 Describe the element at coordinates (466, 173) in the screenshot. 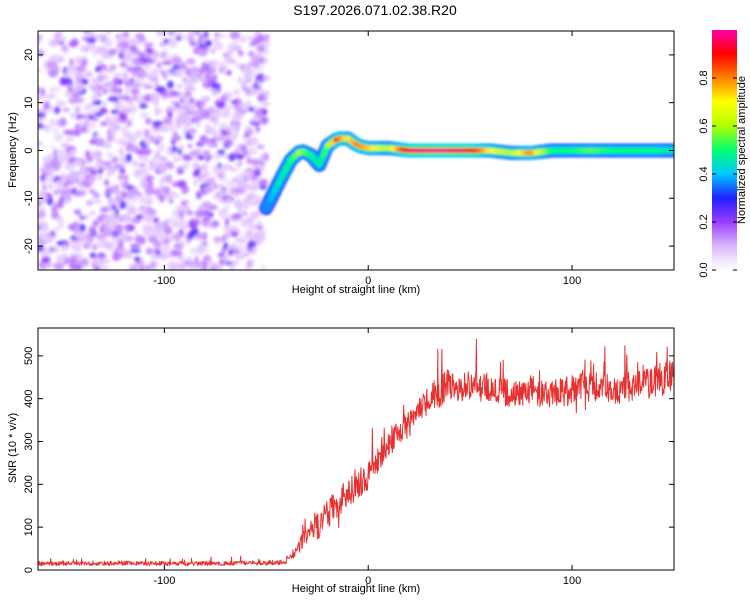

I see `spectrogram-ridge-layer` at that location.